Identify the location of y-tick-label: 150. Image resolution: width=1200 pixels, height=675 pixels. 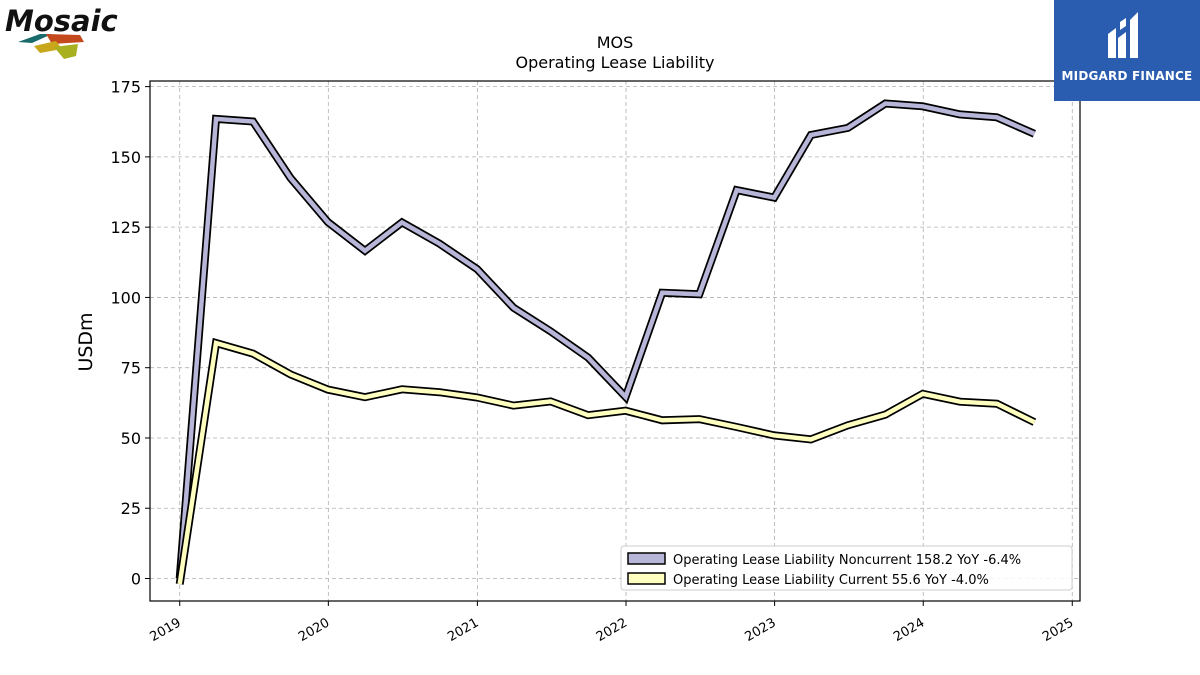
(125, 157).